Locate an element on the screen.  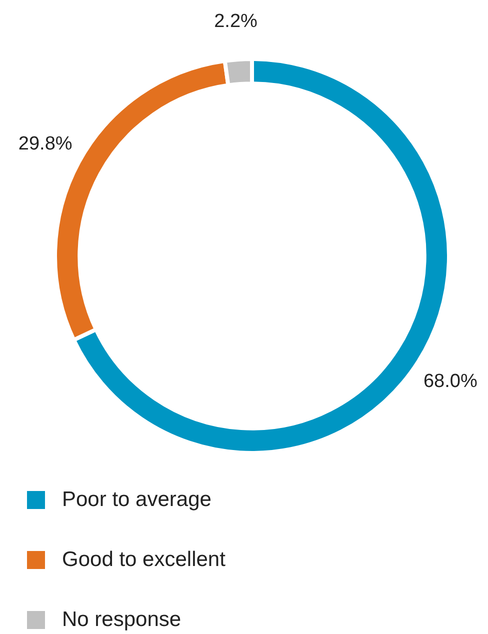
data-label: 68.0% is located at coordinates (450, 381).